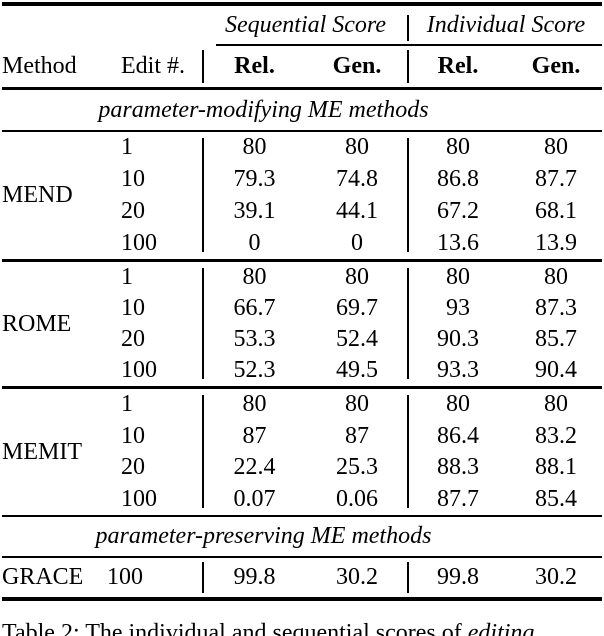  Describe the element at coordinates (101, 25) in the screenshot. I see `group-header-spacer` at that location.